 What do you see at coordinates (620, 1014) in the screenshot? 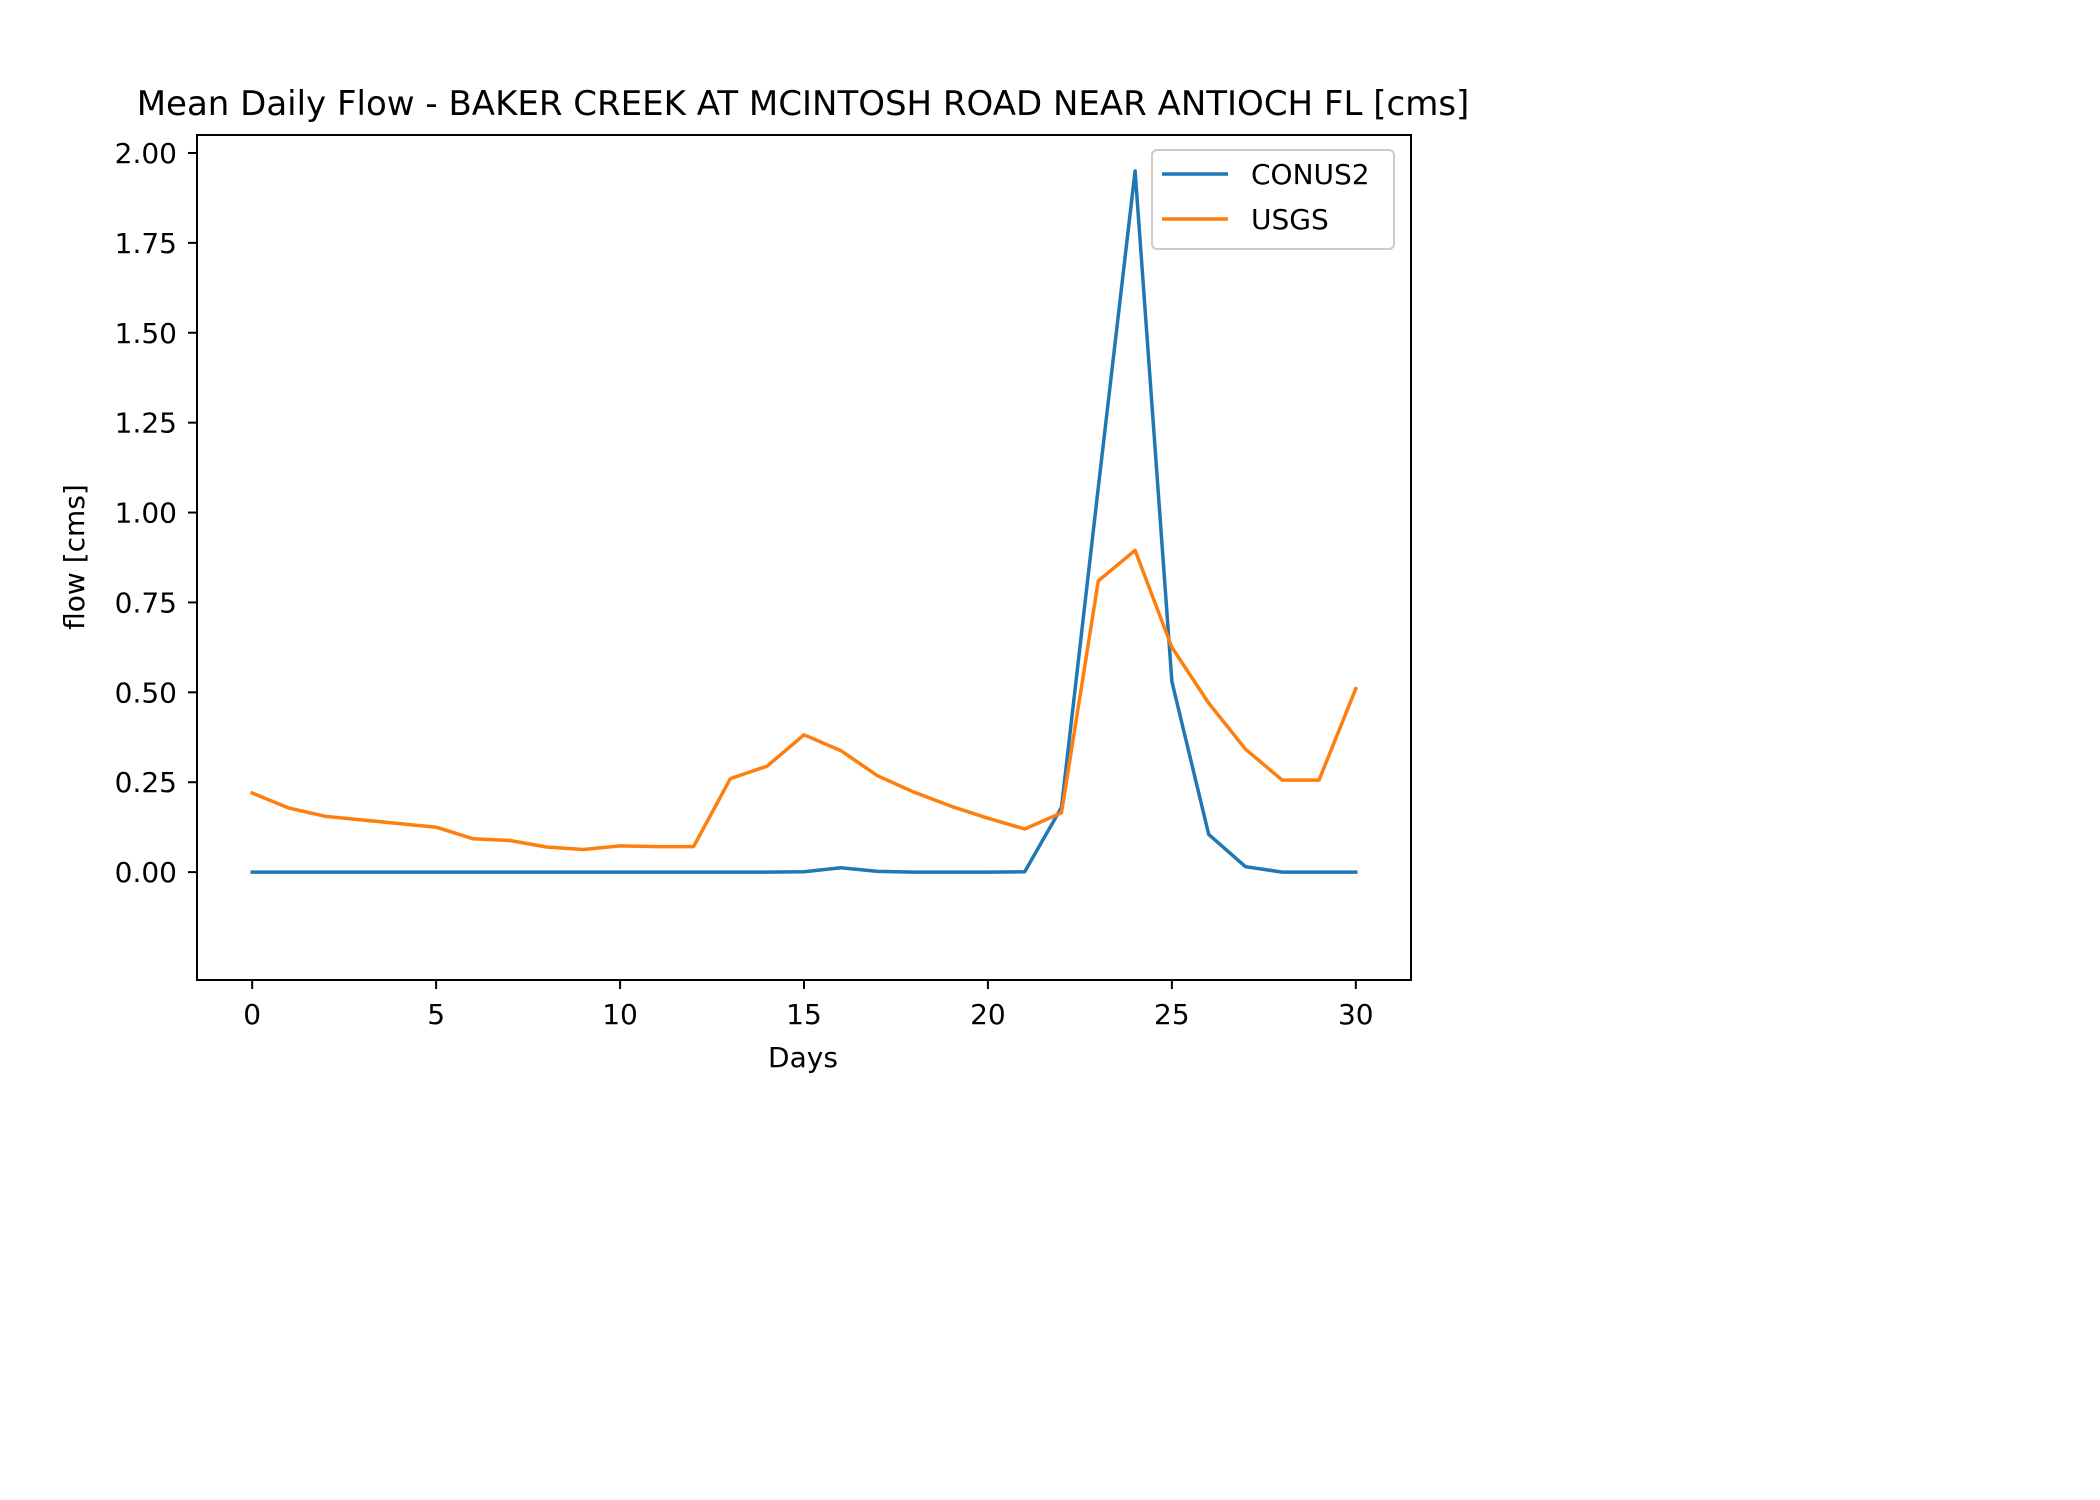
I see `x-tick-label: 10` at bounding box center [620, 1014].